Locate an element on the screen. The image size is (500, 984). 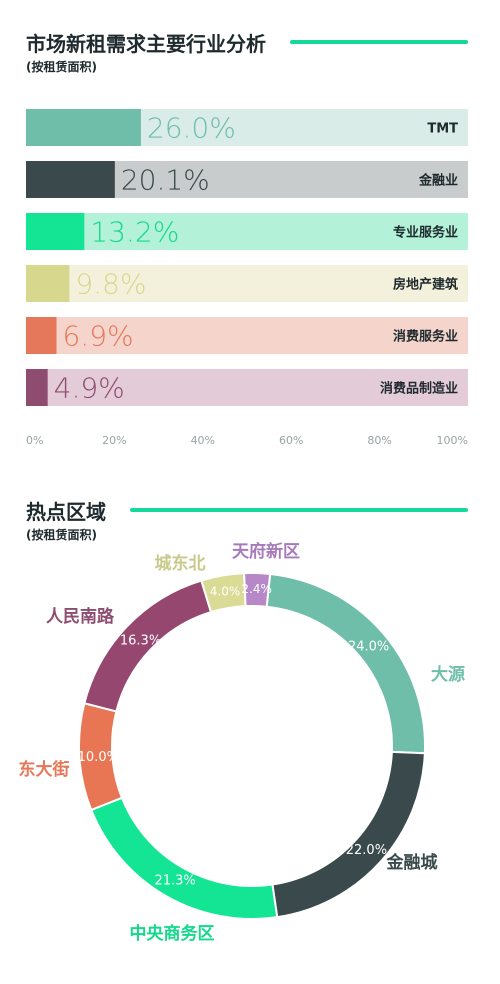
donut-value-label-5: 4.0% is located at coordinates (225, 591).